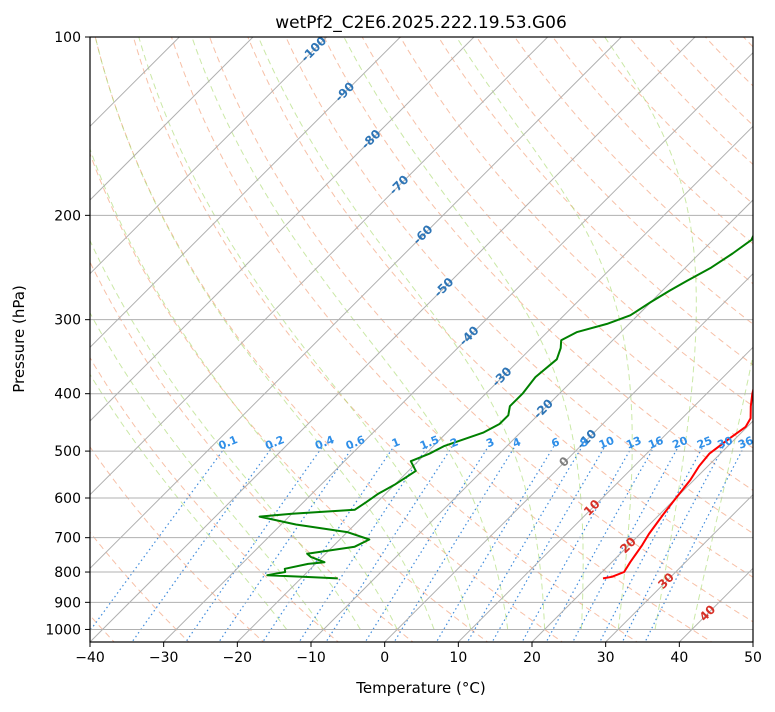 The height and width of the screenshot is (712, 775). I want to click on y-tick-label: 300, so click(67, 321).